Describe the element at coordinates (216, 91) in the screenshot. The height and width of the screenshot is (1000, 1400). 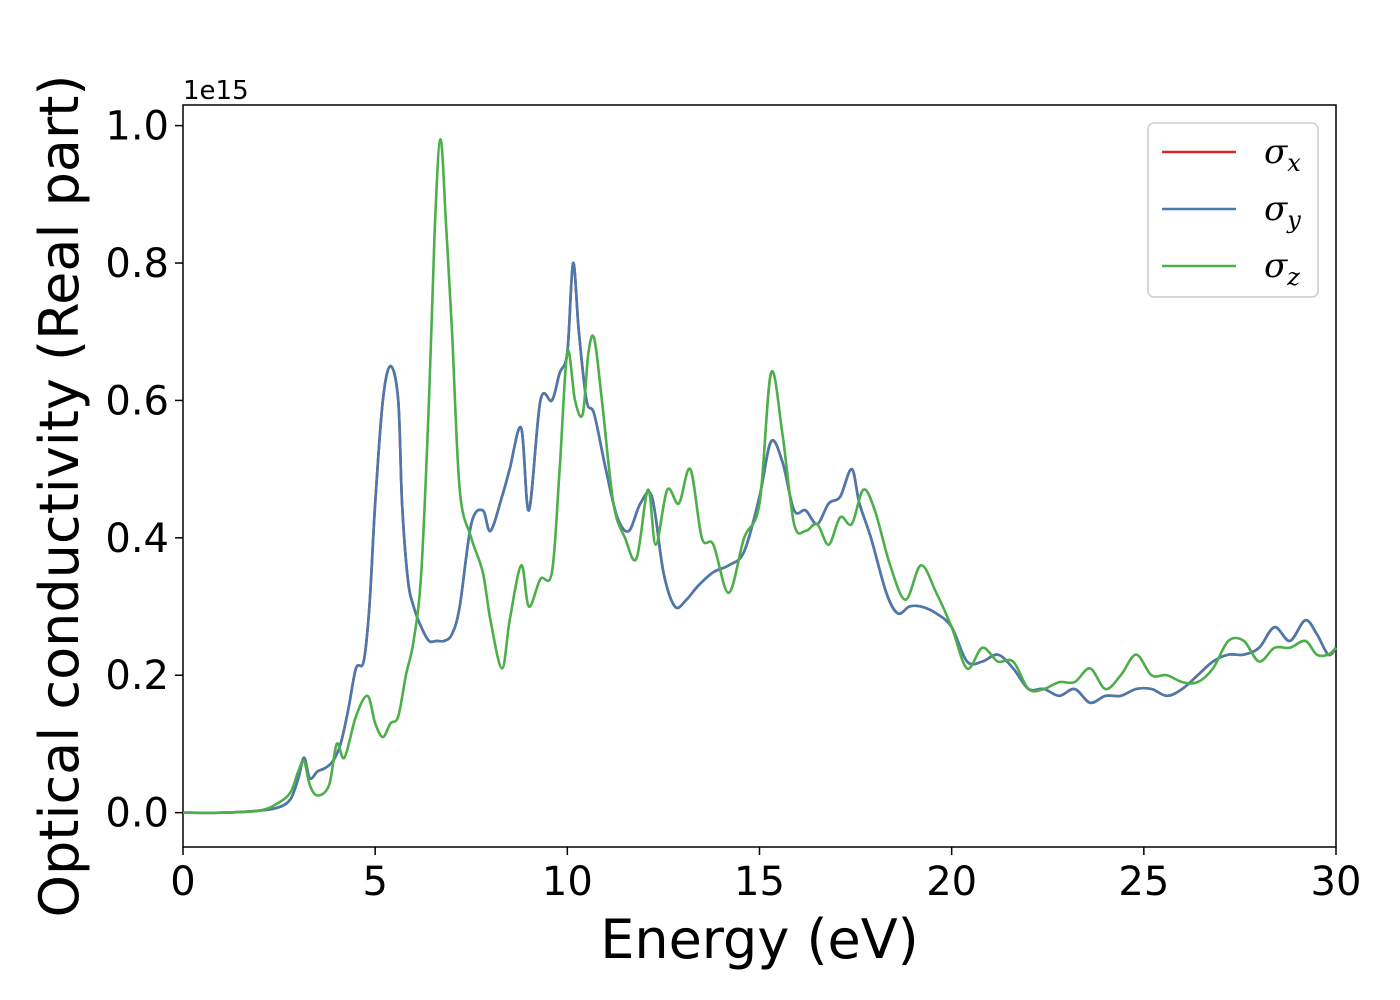
I see `y-offset-label: 1e15` at that location.